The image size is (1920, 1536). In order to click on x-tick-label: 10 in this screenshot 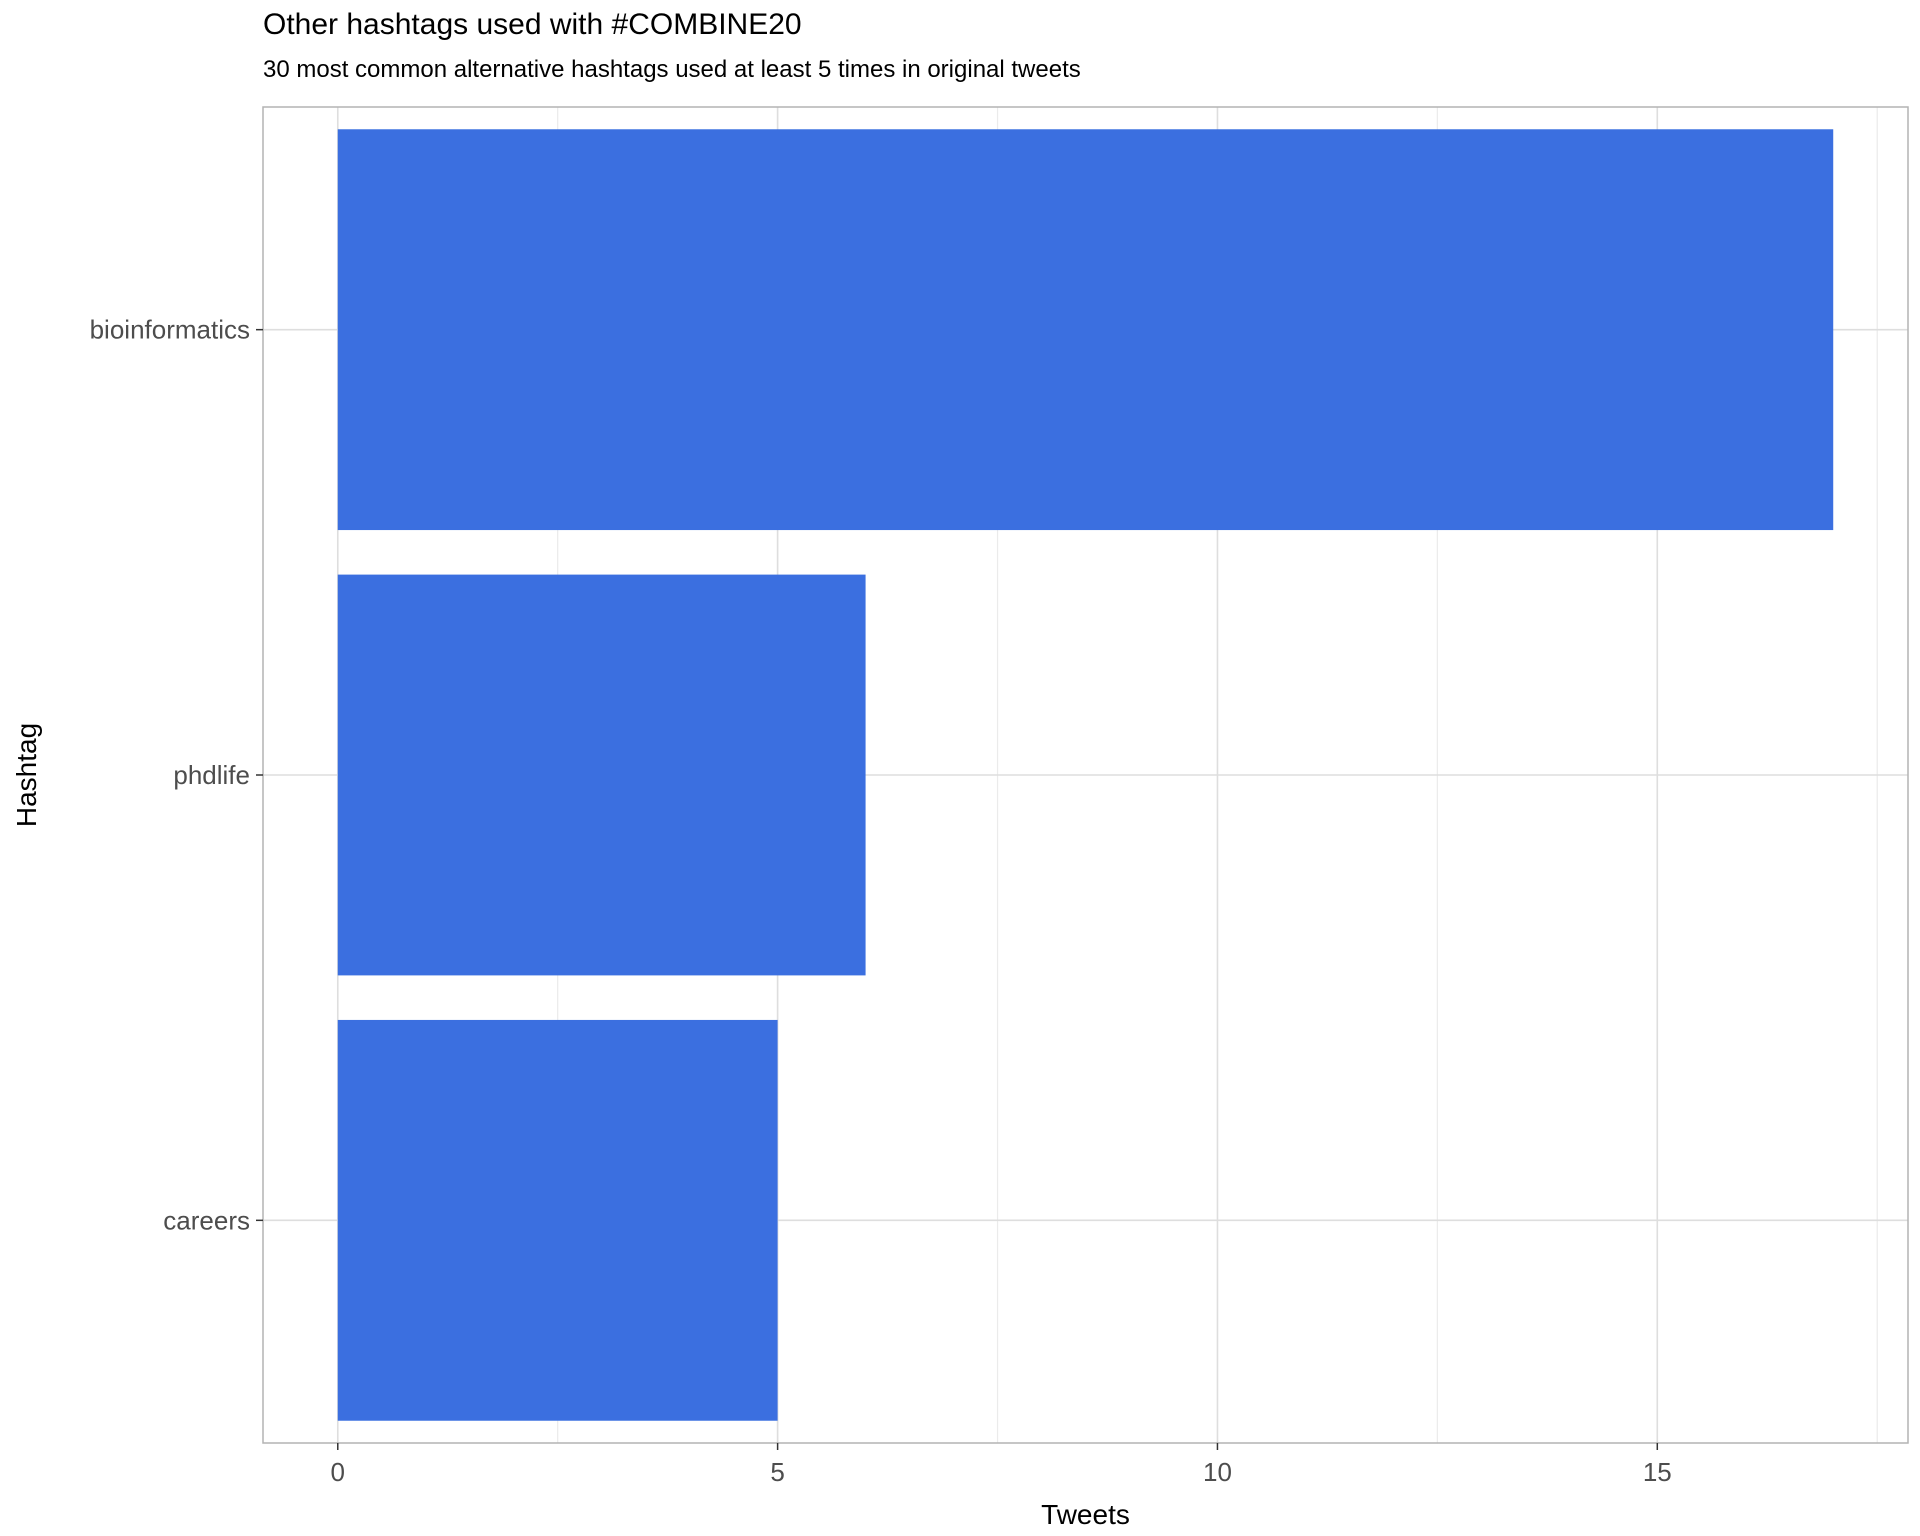, I will do `click(1217, 1472)`.